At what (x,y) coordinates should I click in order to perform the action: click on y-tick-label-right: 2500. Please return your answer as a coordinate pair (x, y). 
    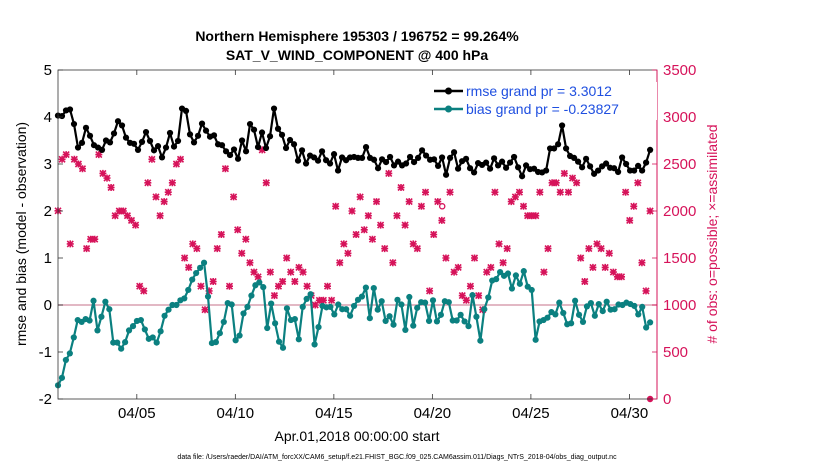
    Looking at the image, I should click on (679, 164).